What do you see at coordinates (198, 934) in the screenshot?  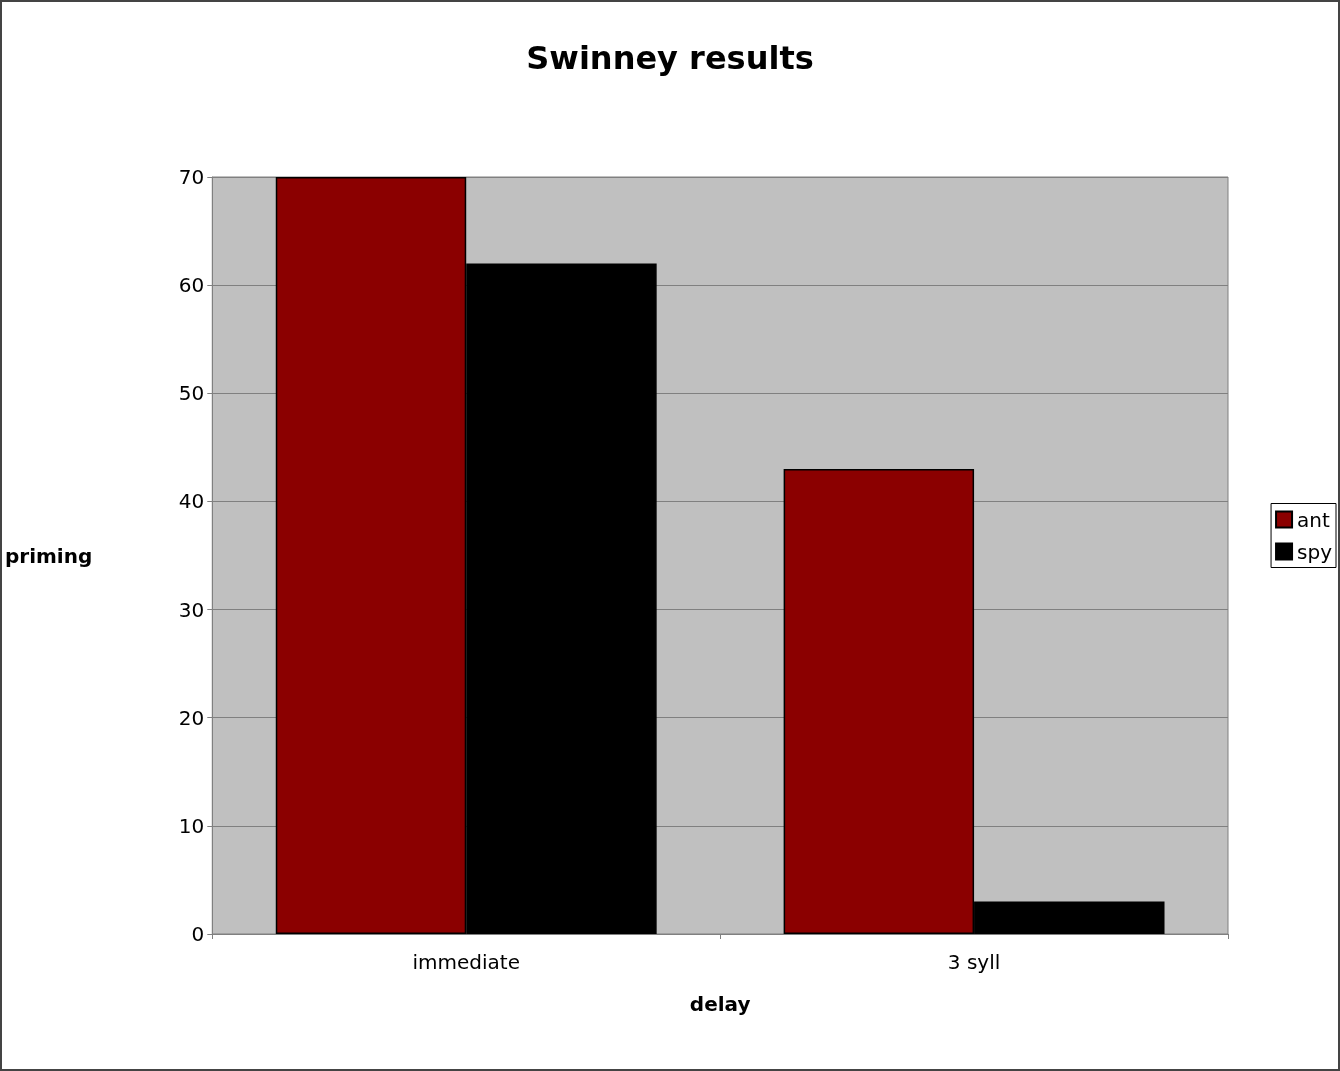 I see `y-tick-label: 0` at bounding box center [198, 934].